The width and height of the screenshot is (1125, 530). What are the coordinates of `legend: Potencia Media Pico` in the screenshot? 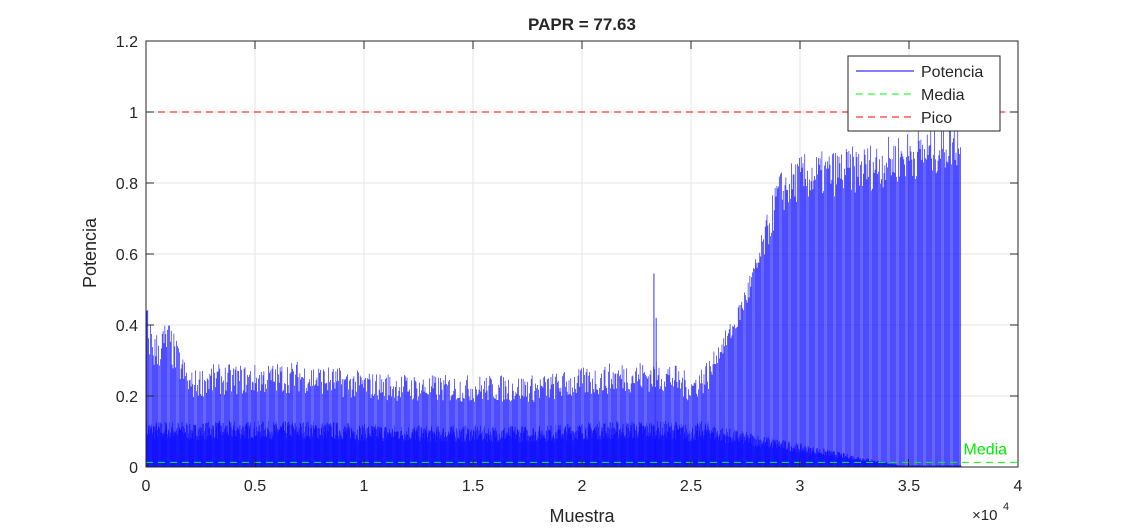 It's located at (924, 93).